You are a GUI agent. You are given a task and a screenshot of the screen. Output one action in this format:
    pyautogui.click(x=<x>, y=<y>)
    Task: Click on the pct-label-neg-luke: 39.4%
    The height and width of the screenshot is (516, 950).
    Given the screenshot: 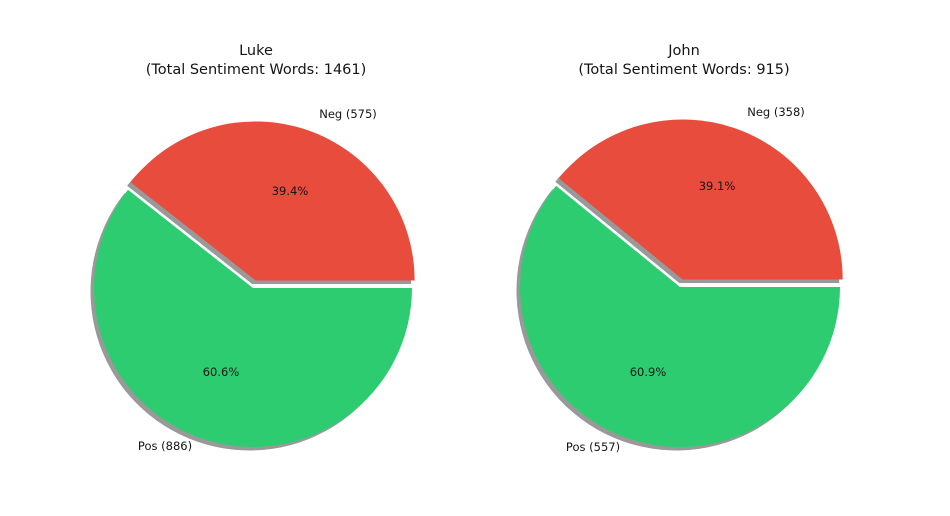 What is the action you would take?
    pyautogui.click(x=290, y=191)
    